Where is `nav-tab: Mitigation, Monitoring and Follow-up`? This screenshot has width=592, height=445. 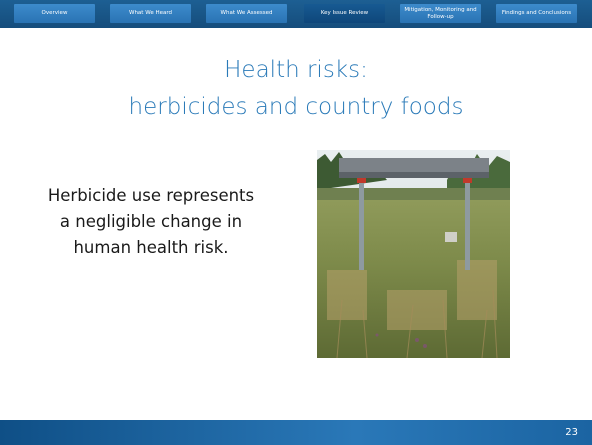 nav-tab: Mitigation, Monitoring and Follow-up is located at coordinates (440, 13).